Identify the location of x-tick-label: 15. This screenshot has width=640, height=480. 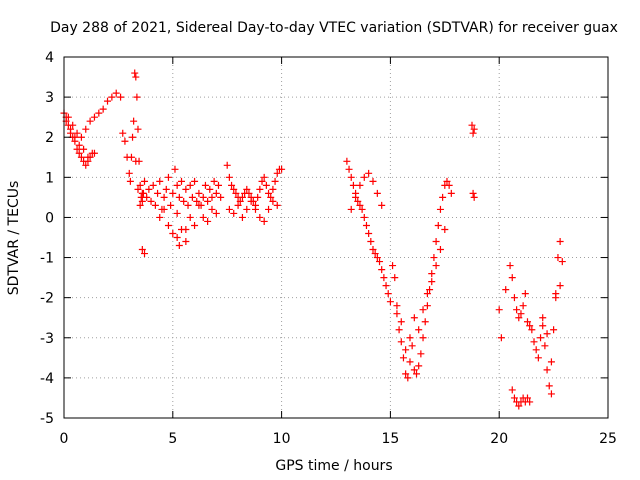
(390, 439).